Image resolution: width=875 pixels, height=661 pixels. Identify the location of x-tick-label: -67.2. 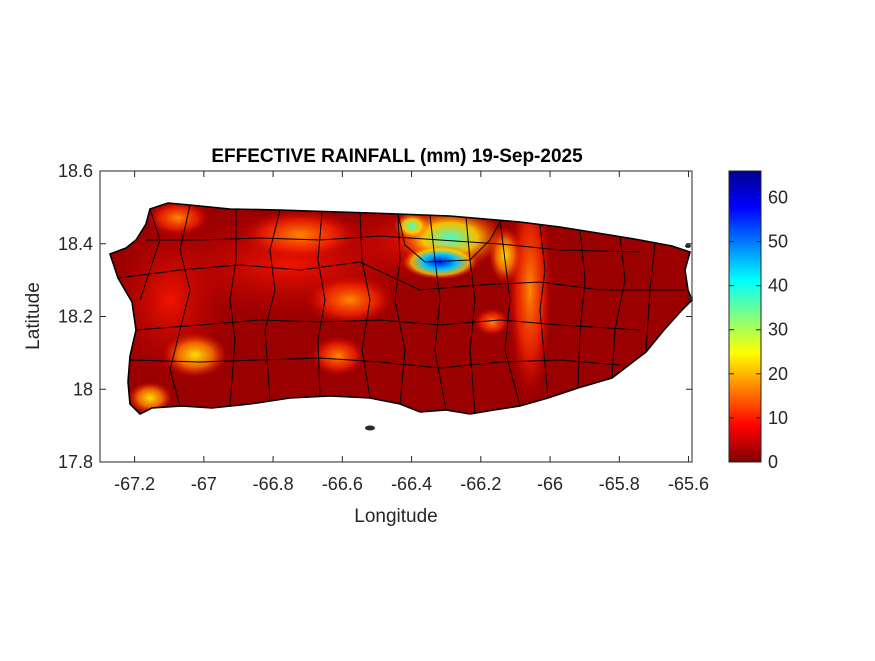
(134, 484).